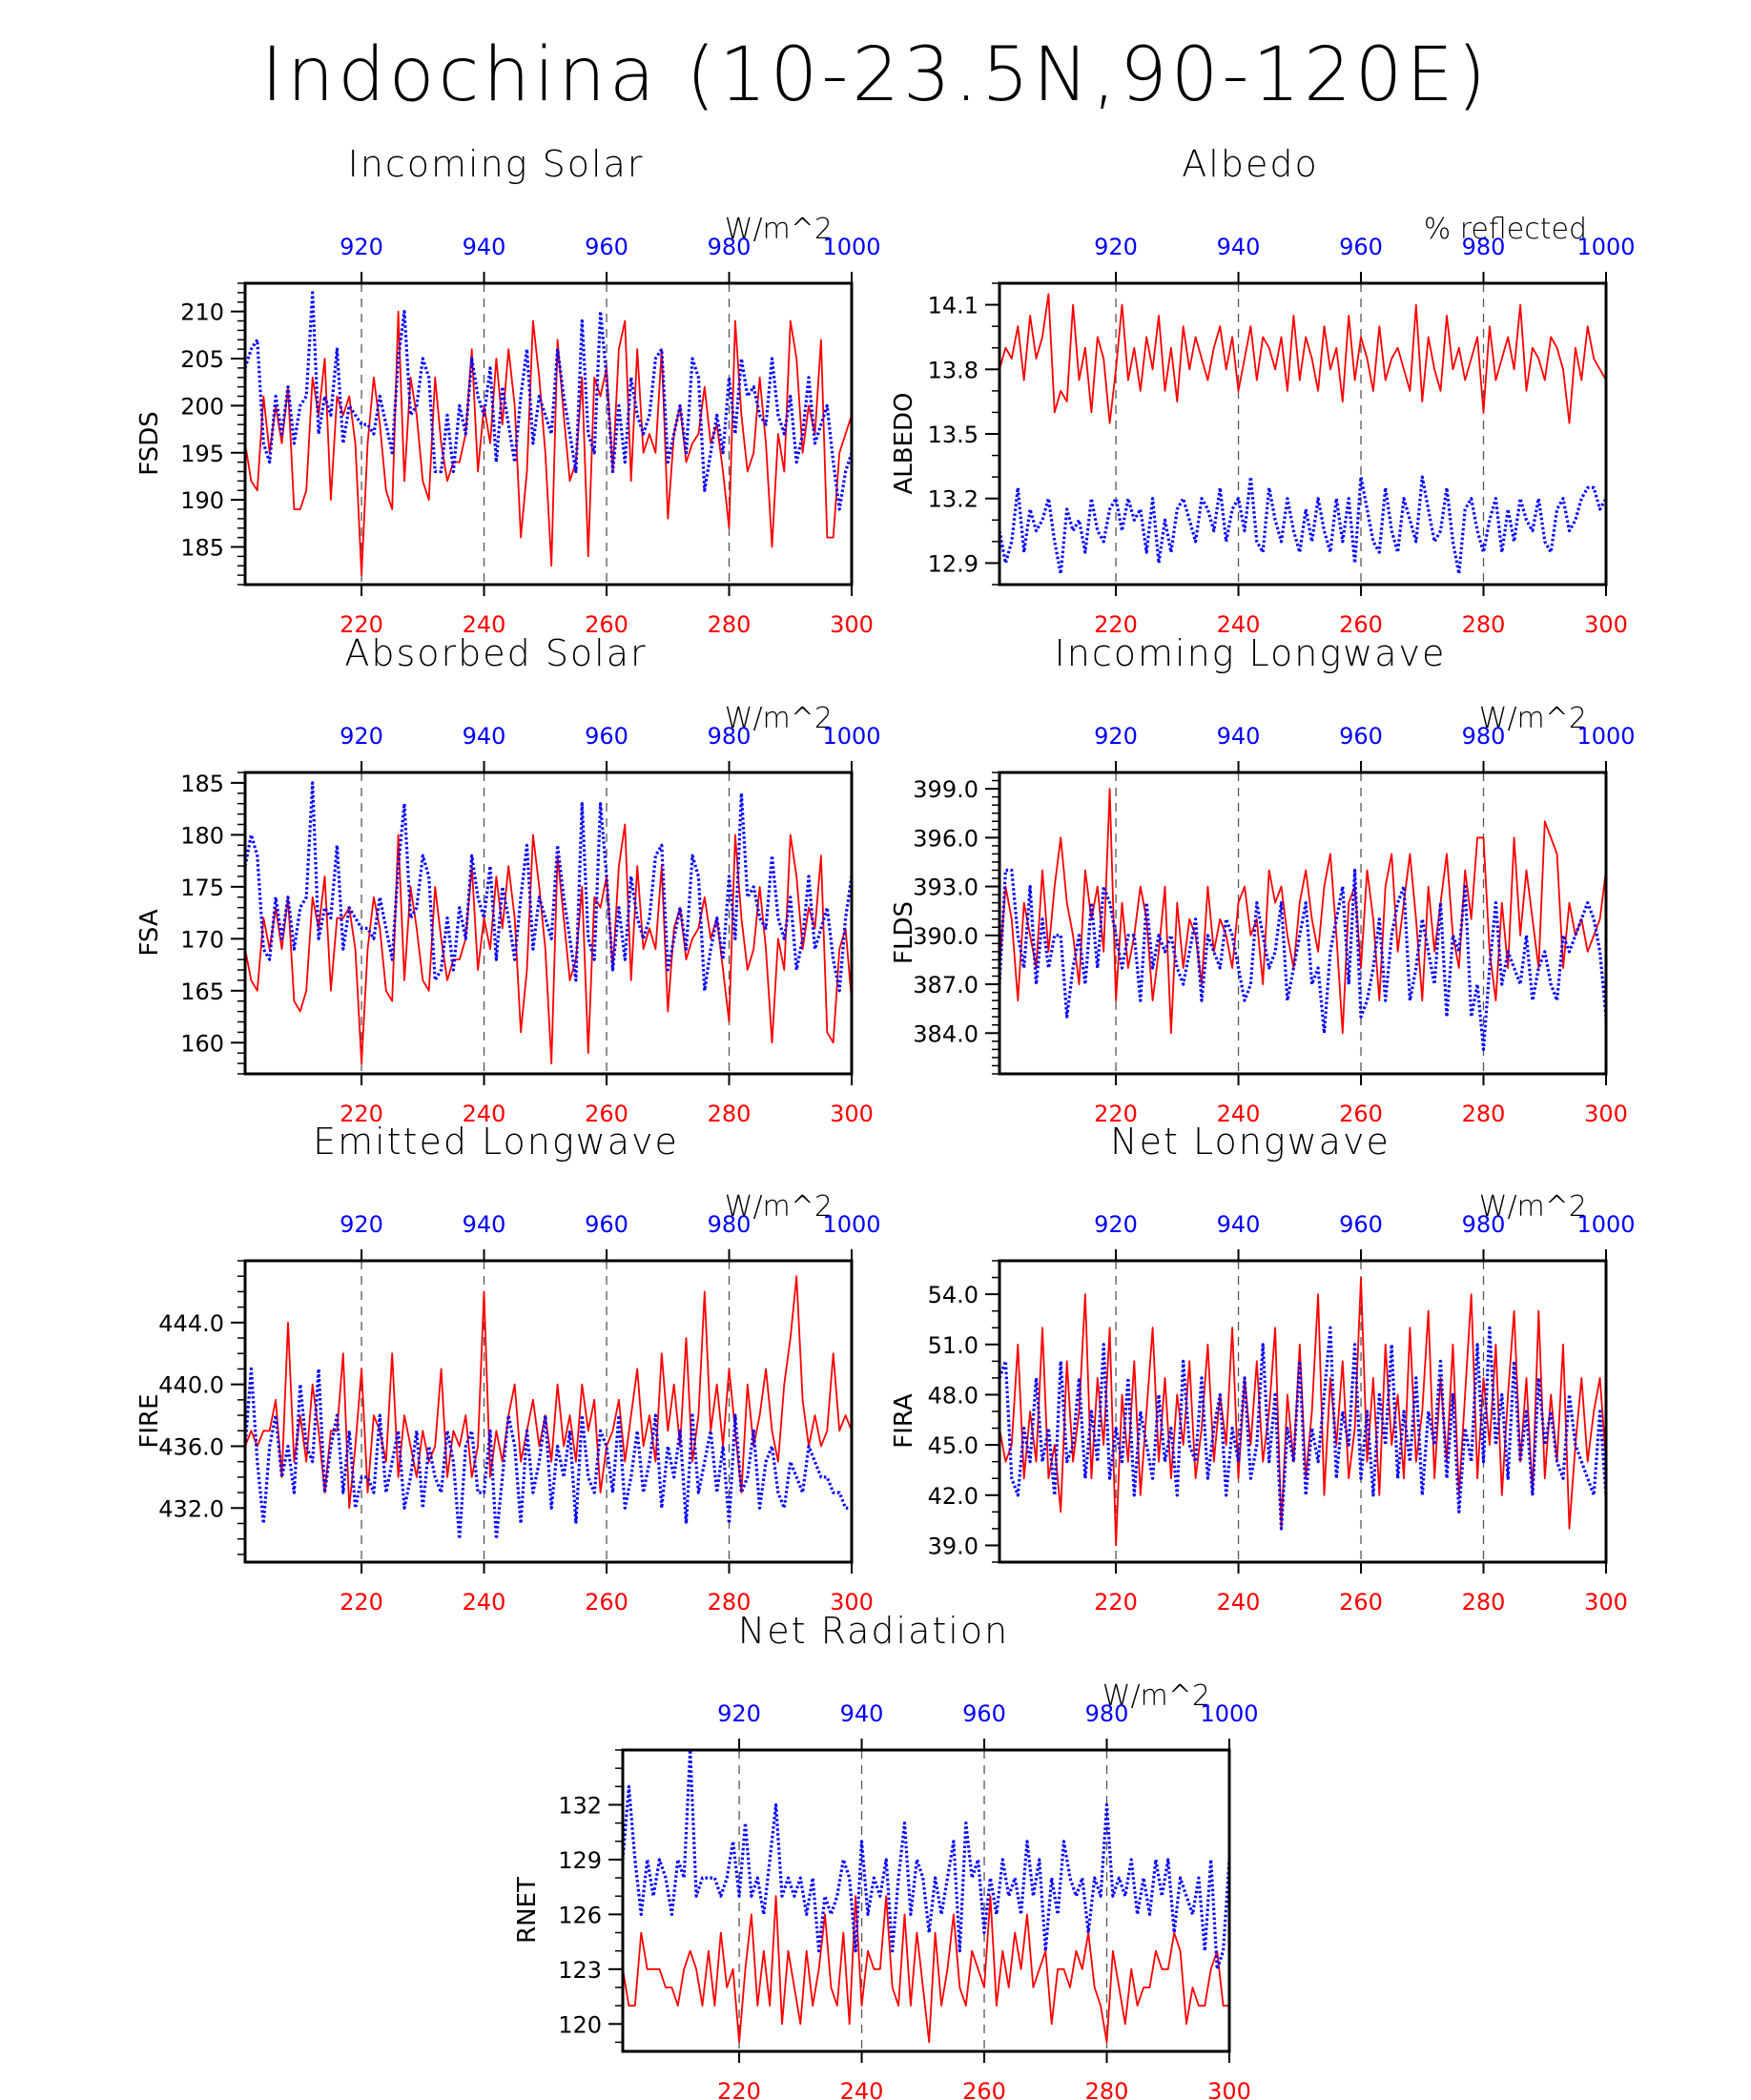 The image size is (1751, 2100). What do you see at coordinates (1251, 653) in the screenshot?
I see `panel-title: Incoming Longwave` at bounding box center [1251, 653].